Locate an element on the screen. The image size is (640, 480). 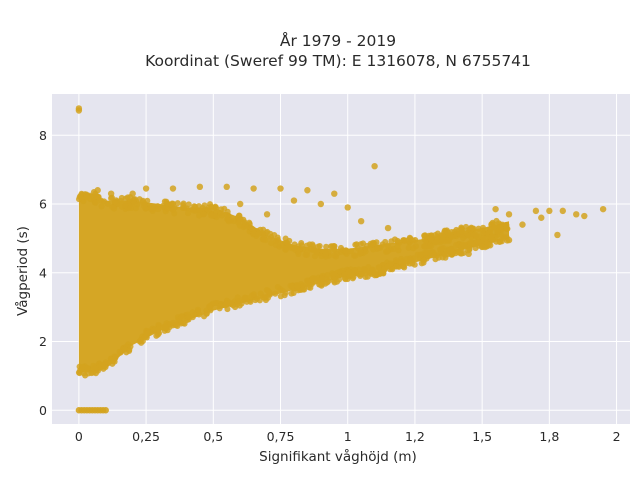
y-tick-label: 0 is located at coordinates (43, 410).